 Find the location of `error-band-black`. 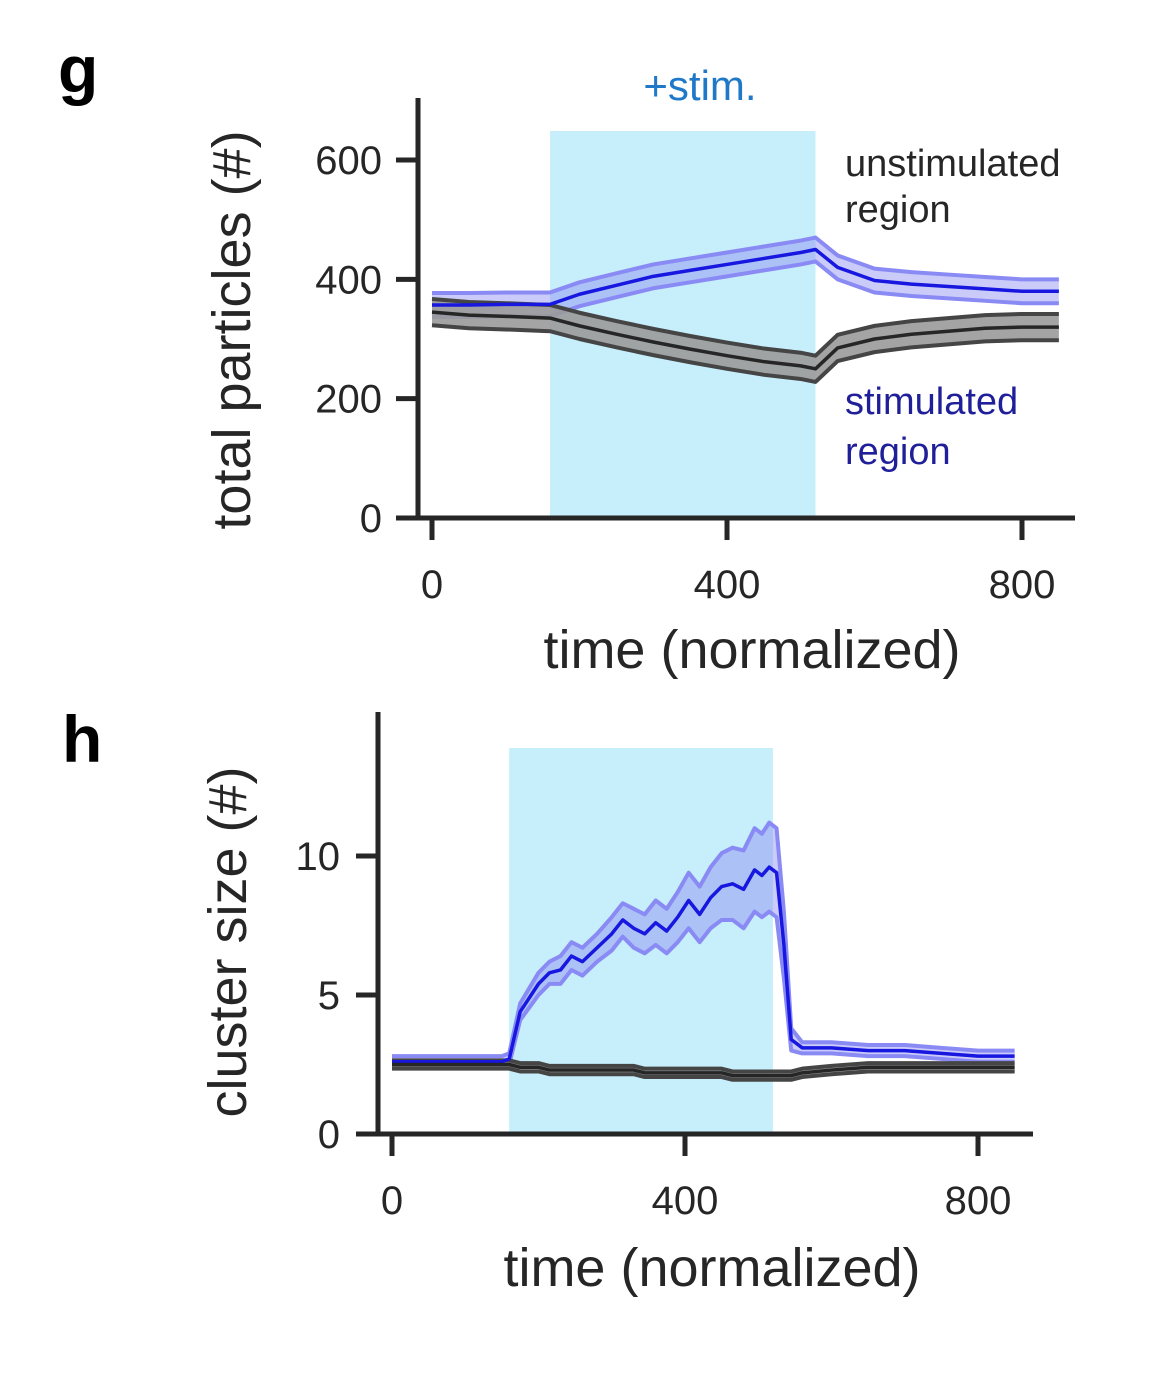

error-band-black is located at coordinates (745, 340).